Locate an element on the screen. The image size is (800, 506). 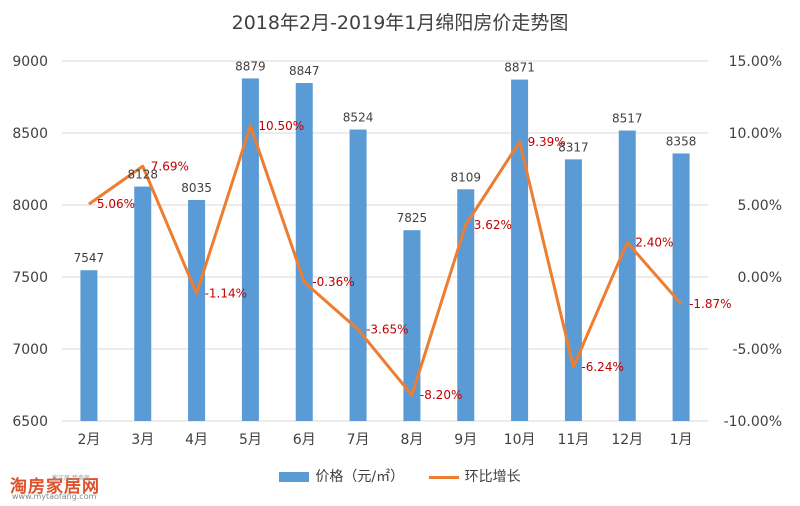
y-left-tick-label: 8000 is located at coordinates (30, 206).